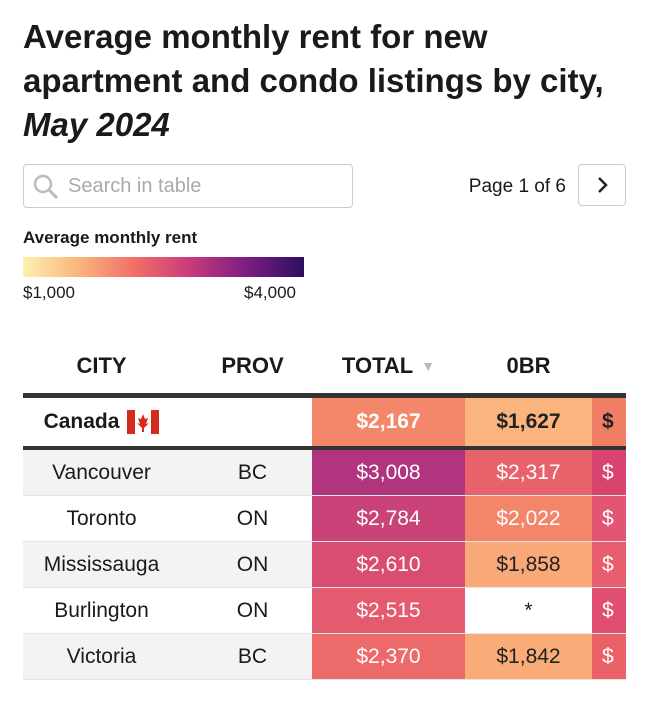 The height and width of the screenshot is (721, 650). What do you see at coordinates (528, 564) in the screenshot?
I see `cell: $1,858` at bounding box center [528, 564].